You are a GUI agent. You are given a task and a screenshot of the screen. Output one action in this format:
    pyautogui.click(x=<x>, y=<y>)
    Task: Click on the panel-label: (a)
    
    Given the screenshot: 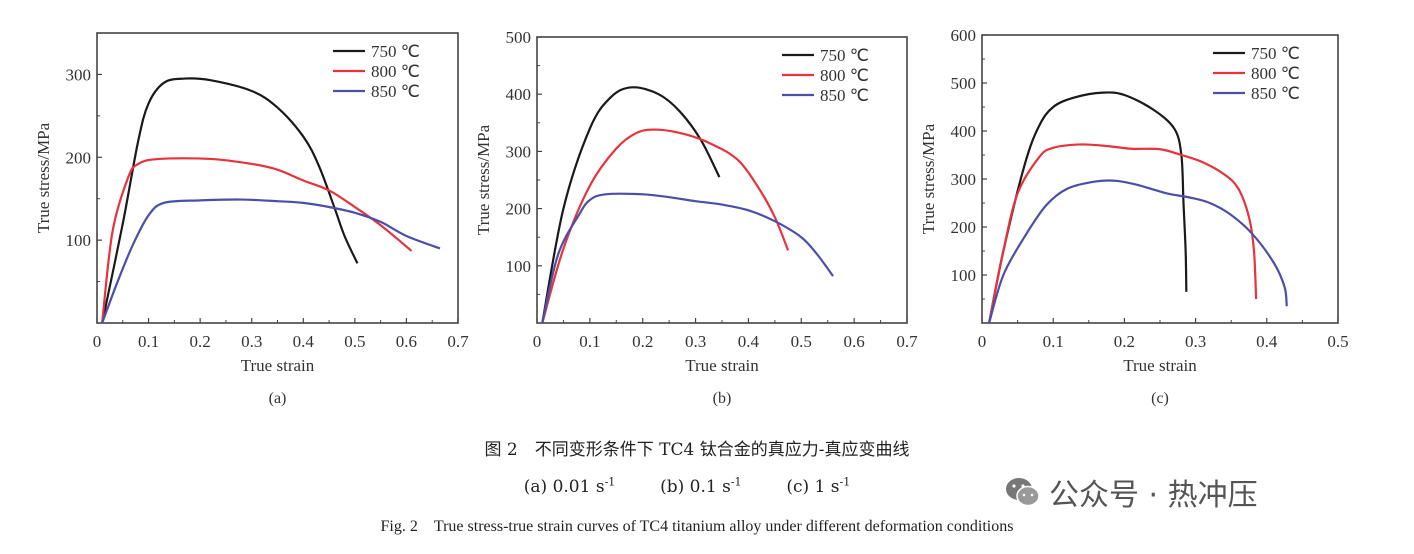 What is the action you would take?
    pyautogui.click(x=278, y=398)
    